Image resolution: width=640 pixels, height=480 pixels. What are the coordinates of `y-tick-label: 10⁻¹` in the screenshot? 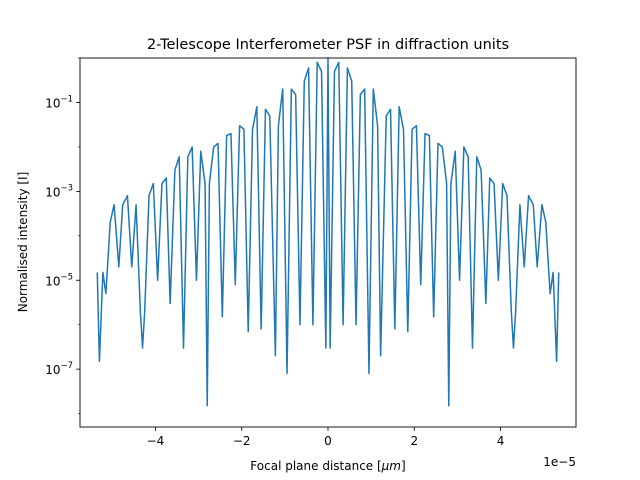 It's located at (59, 102).